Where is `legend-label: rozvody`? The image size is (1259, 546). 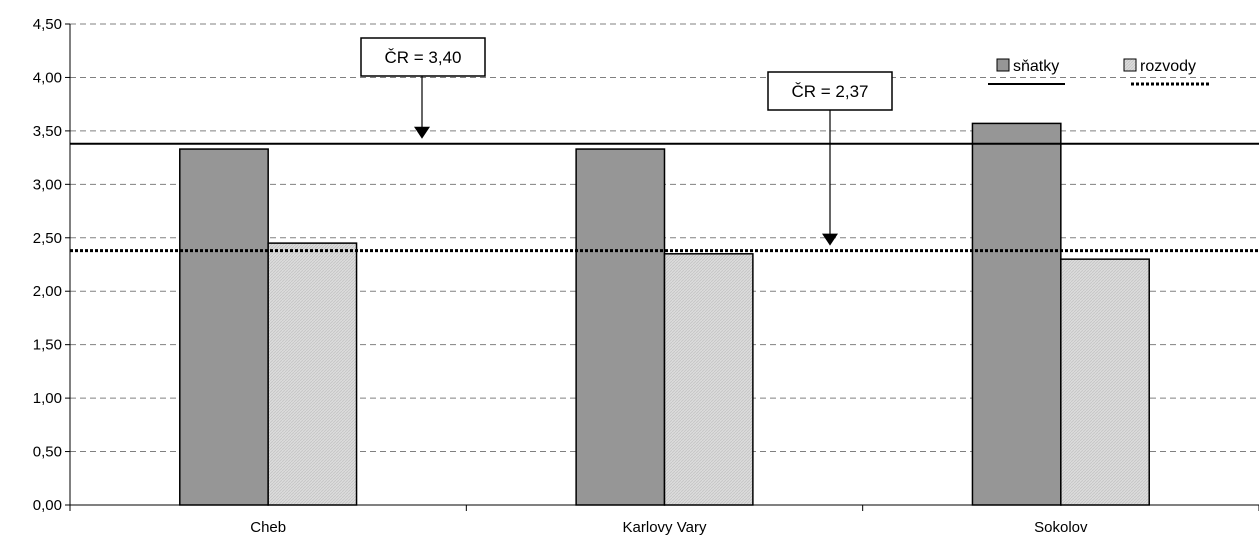
legend-label: rozvody is located at coordinates (1168, 66).